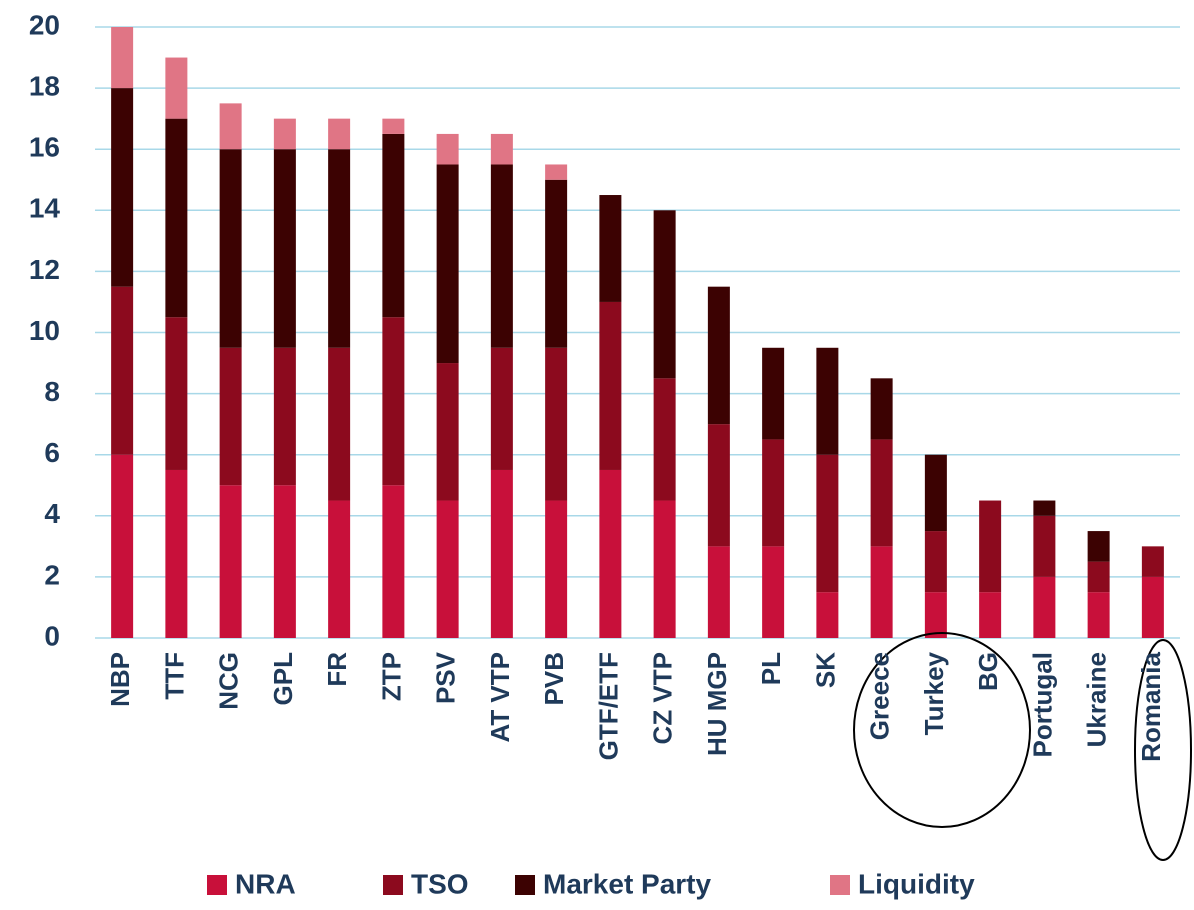 This screenshot has width=1194, height=910. Describe the element at coordinates (825, 670) in the screenshot. I see `x-tick-label: SK` at that location.